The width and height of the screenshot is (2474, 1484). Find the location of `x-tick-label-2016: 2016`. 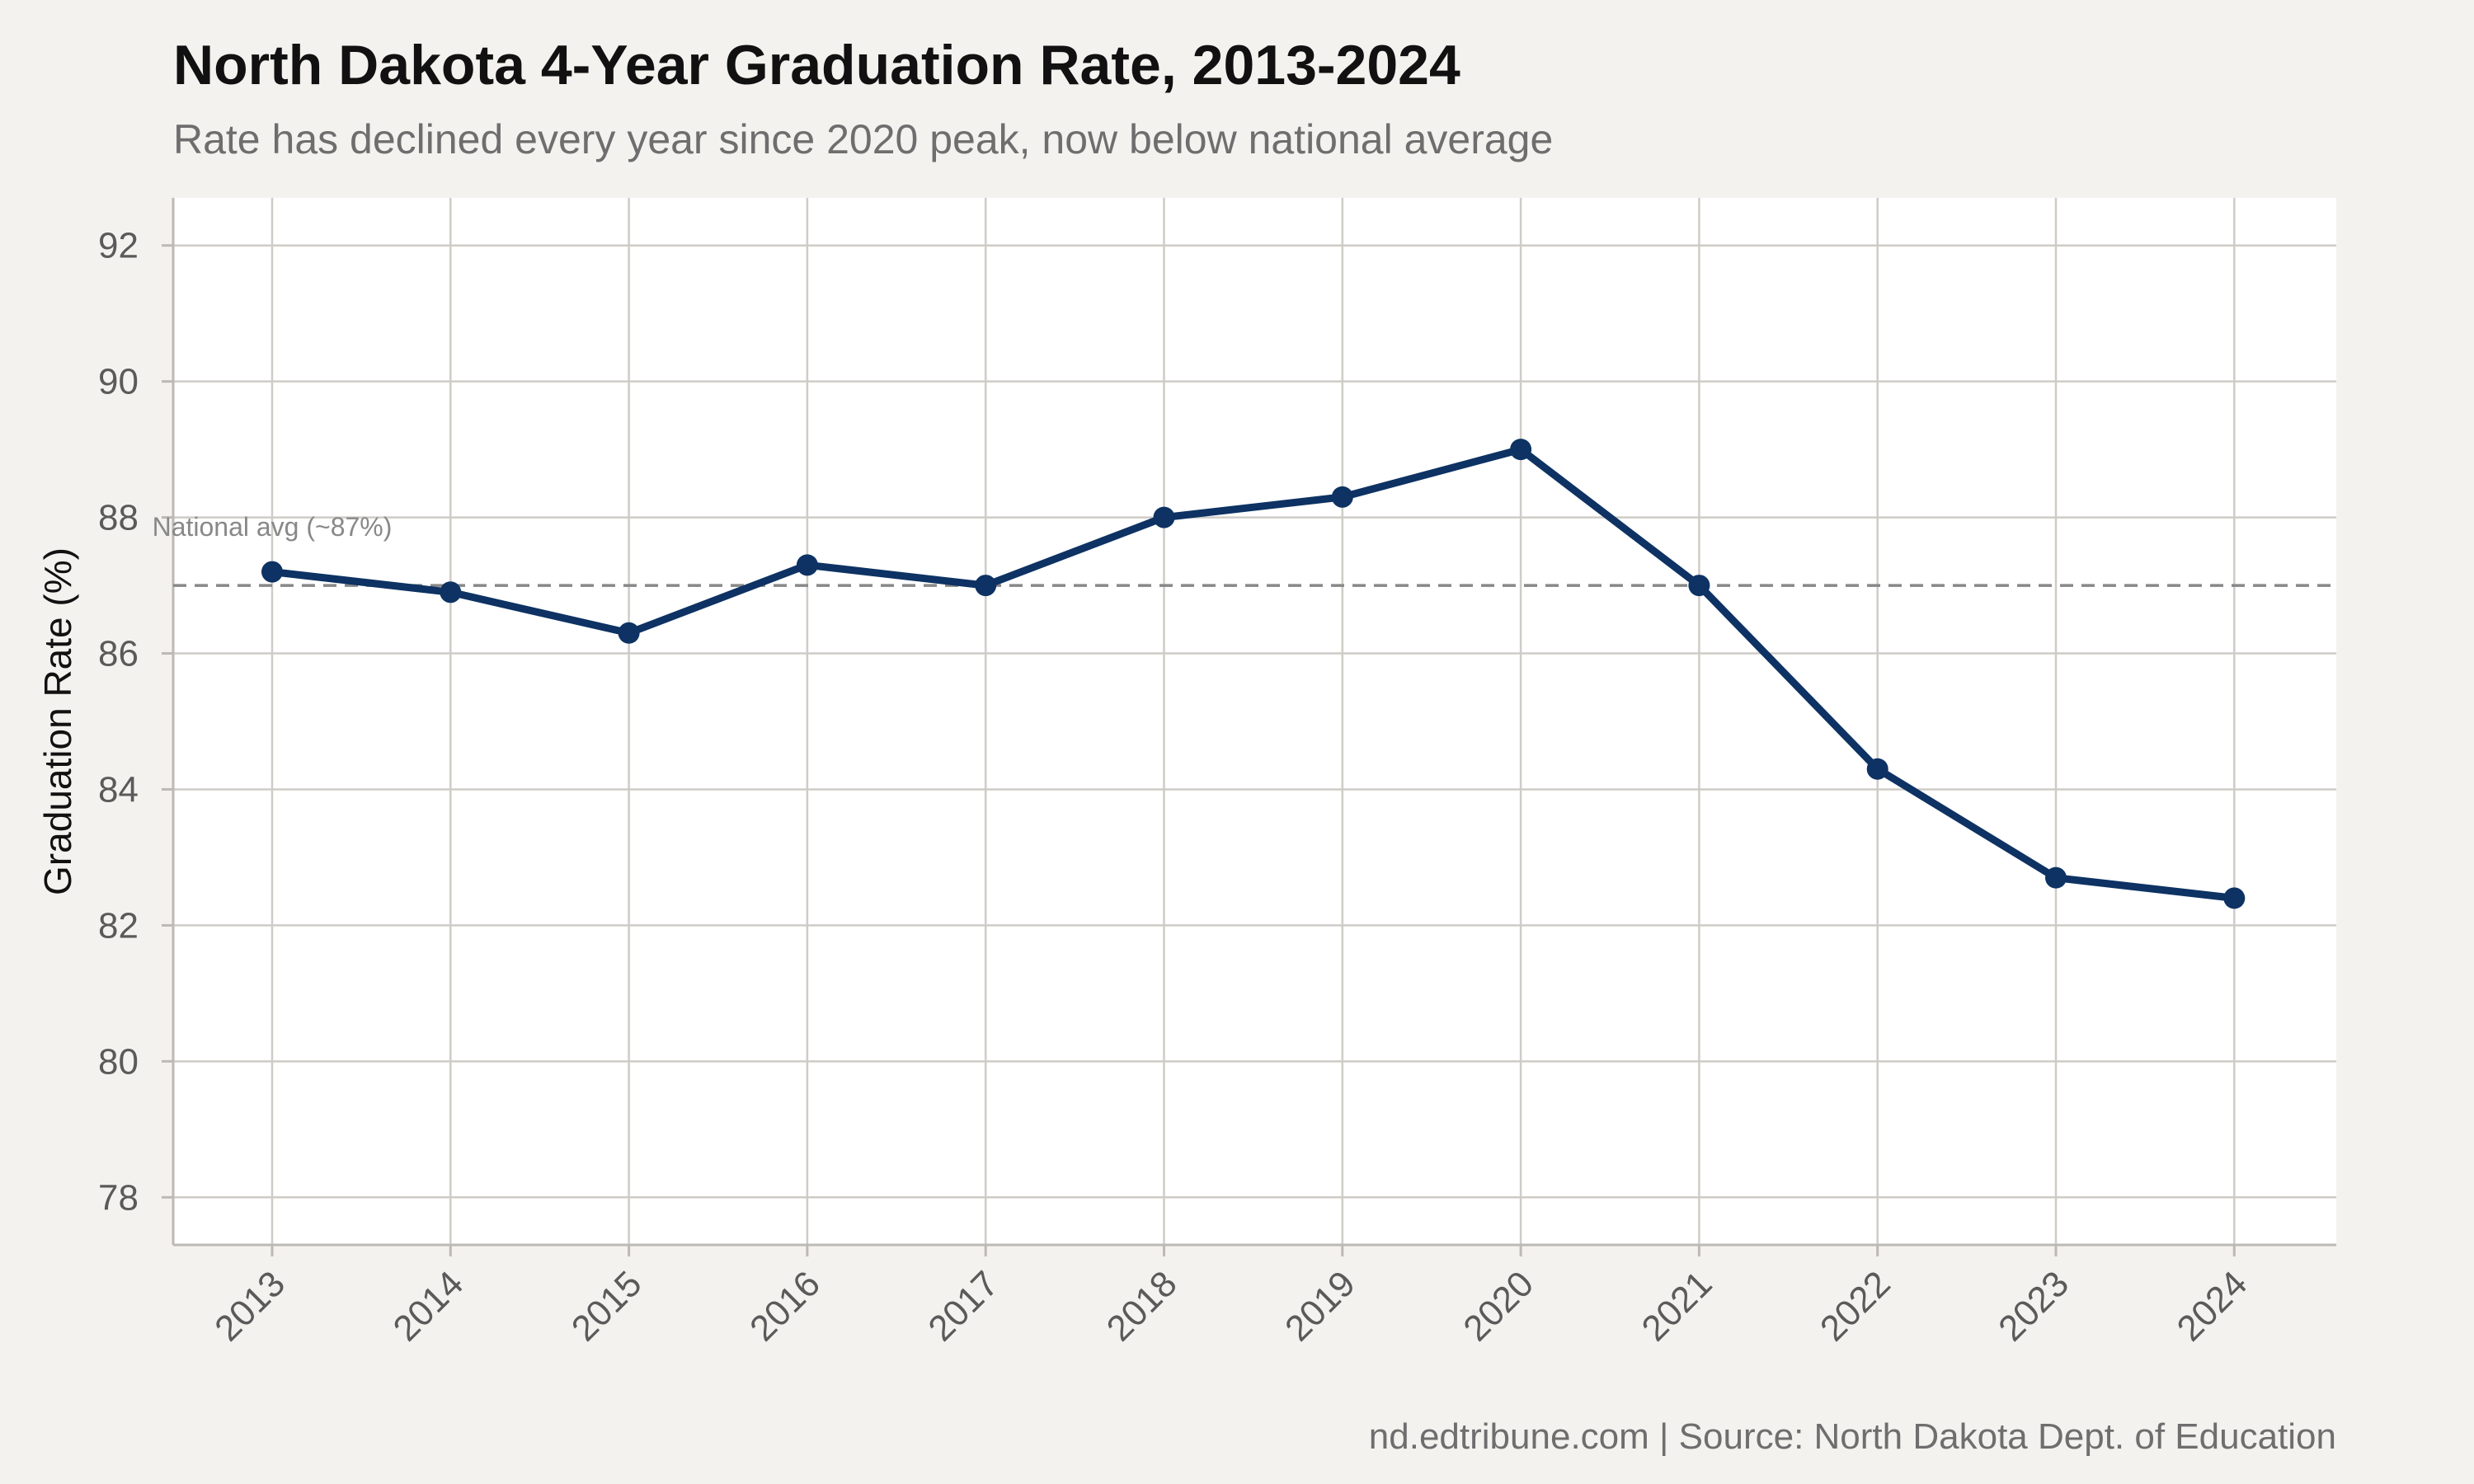

x-tick-label-2016: 2016 is located at coordinates (785, 1306).